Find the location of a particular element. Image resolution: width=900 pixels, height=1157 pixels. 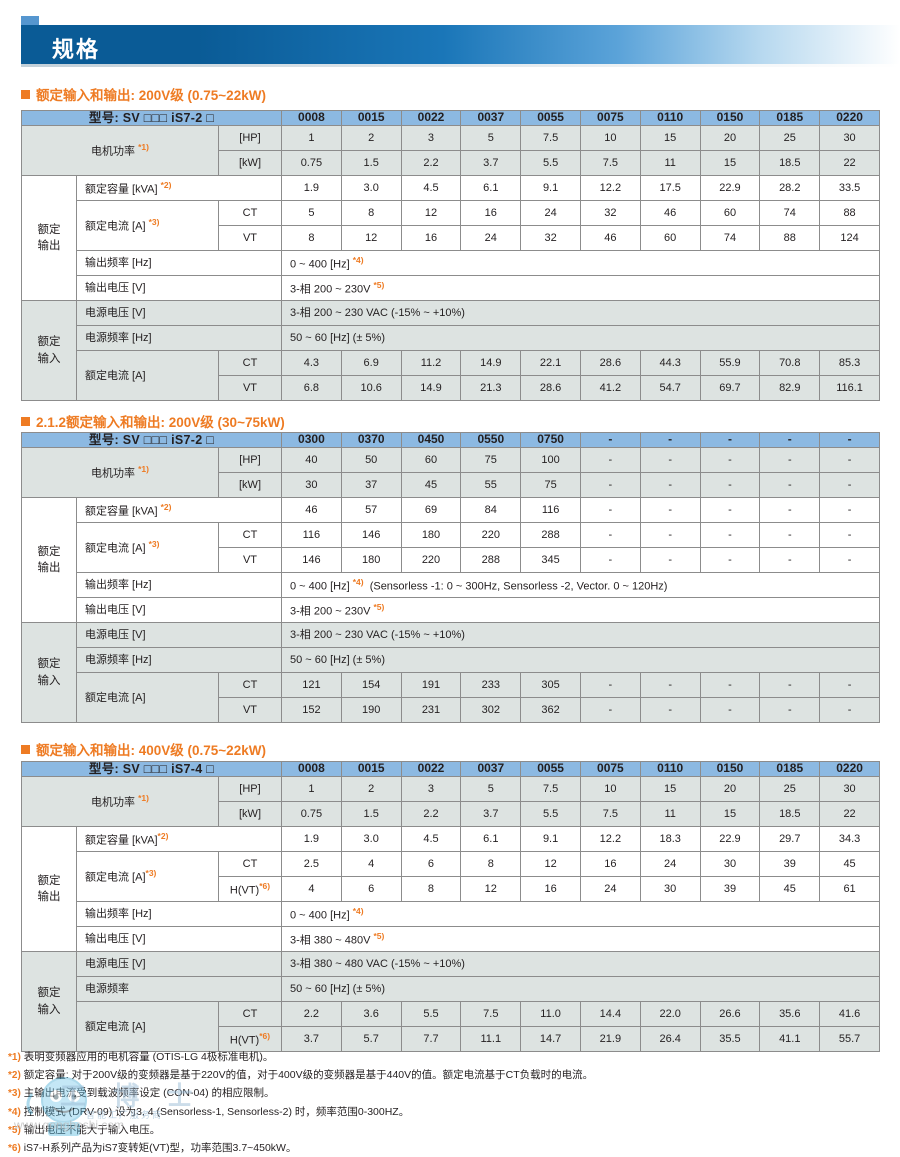

row-label-supply-frequency: 电源频率 is located at coordinates (179, 989).